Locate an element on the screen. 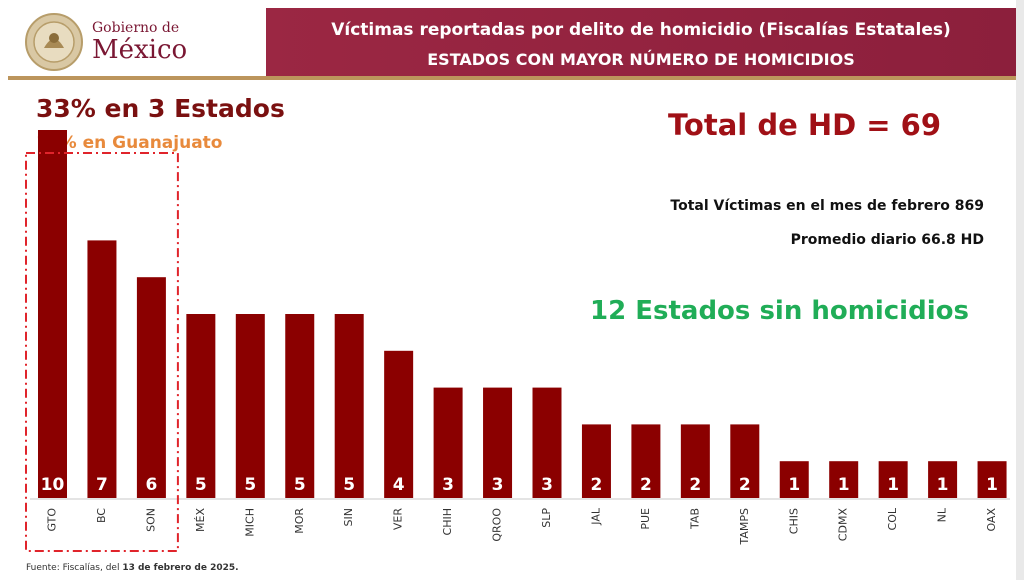 This screenshot has height=580, width=1024. value-label-nl: 1 is located at coordinates (943, 485).